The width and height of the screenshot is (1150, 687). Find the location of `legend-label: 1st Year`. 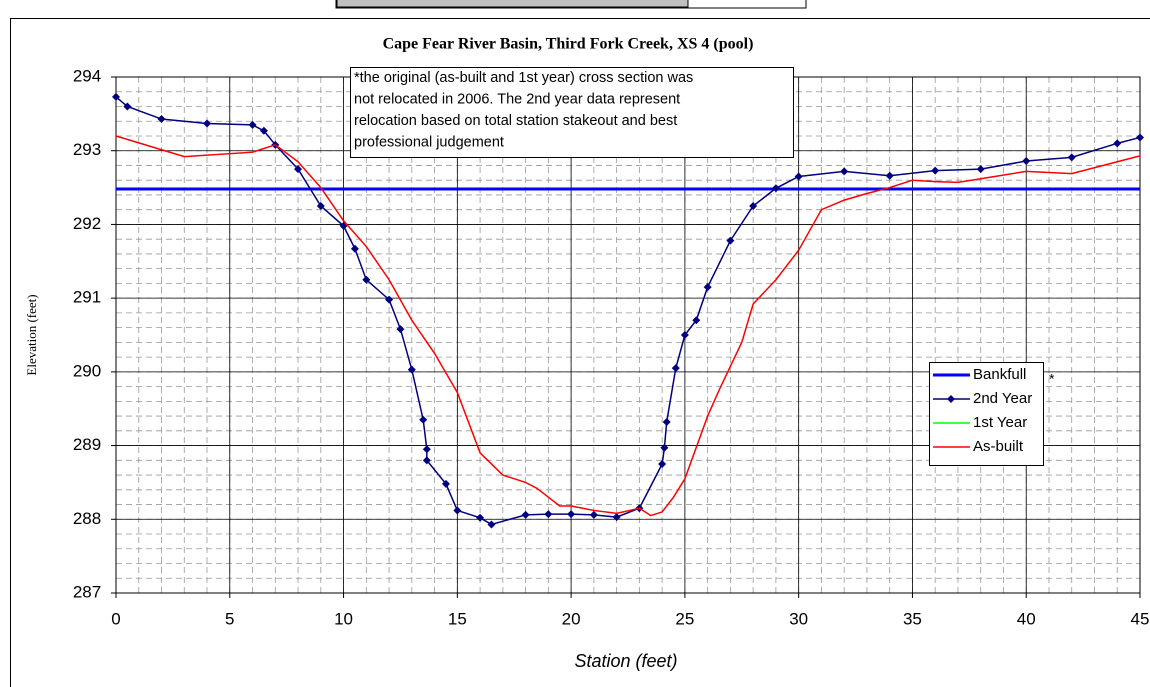

legend-label: 1st Year is located at coordinates (1000, 422).